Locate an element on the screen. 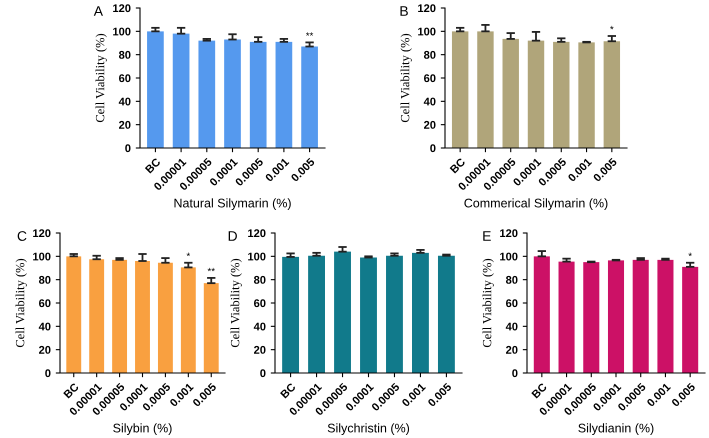  chart-title: A is located at coordinates (98, 11).